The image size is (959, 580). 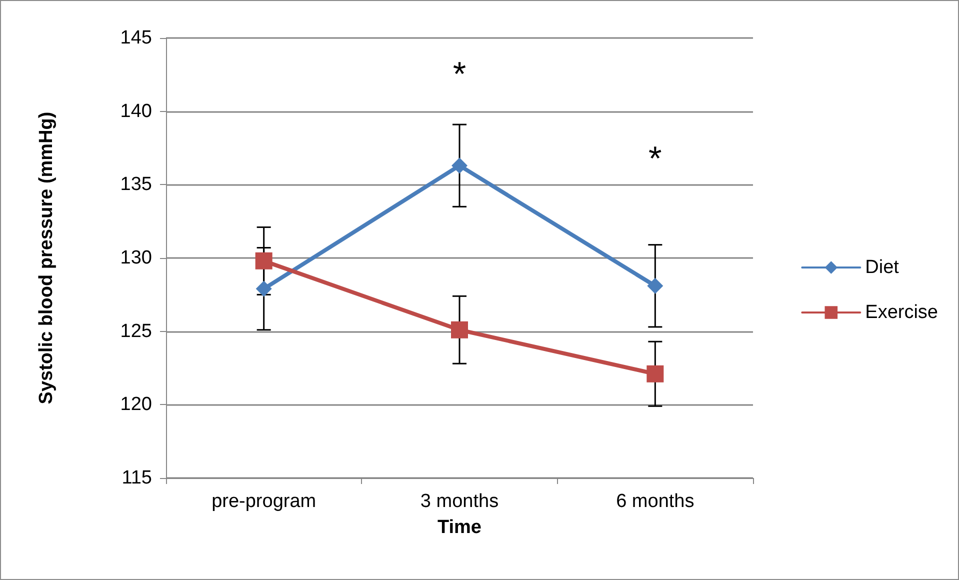 What do you see at coordinates (264, 501) in the screenshot?
I see `x-tick-label: pre-program` at bounding box center [264, 501].